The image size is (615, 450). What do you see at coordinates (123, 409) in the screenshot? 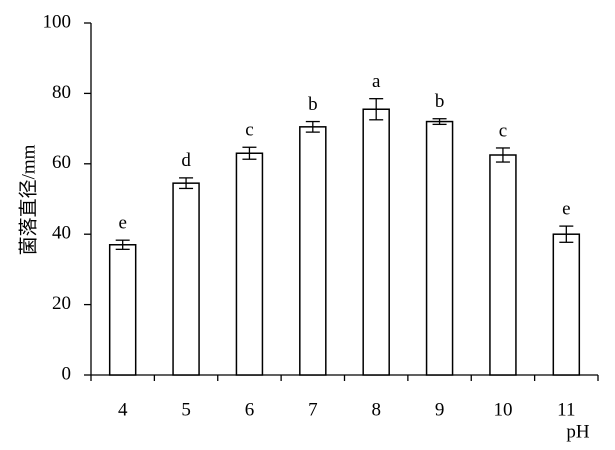
I see `x-tick-label: 4` at bounding box center [123, 409].